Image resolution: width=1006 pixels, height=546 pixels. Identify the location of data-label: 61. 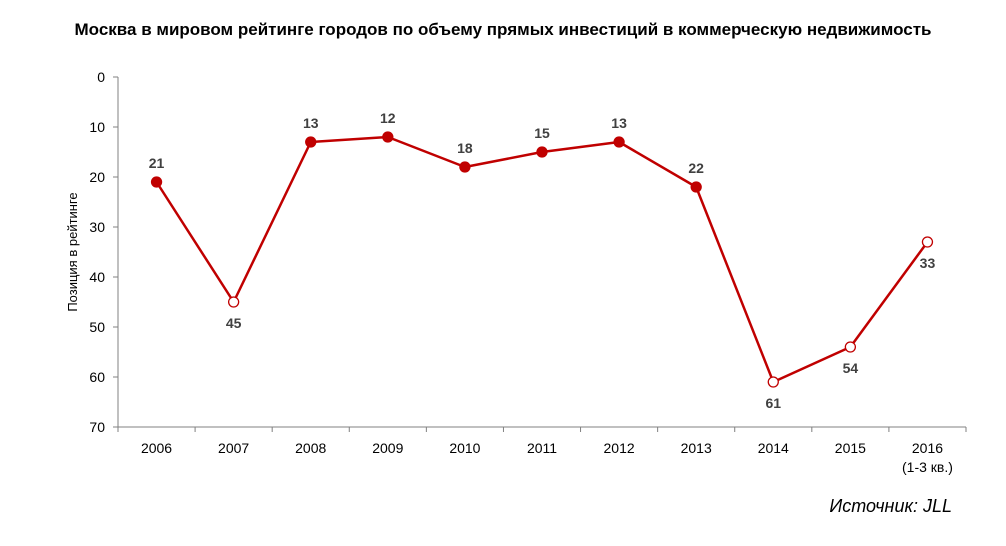
(773, 403).